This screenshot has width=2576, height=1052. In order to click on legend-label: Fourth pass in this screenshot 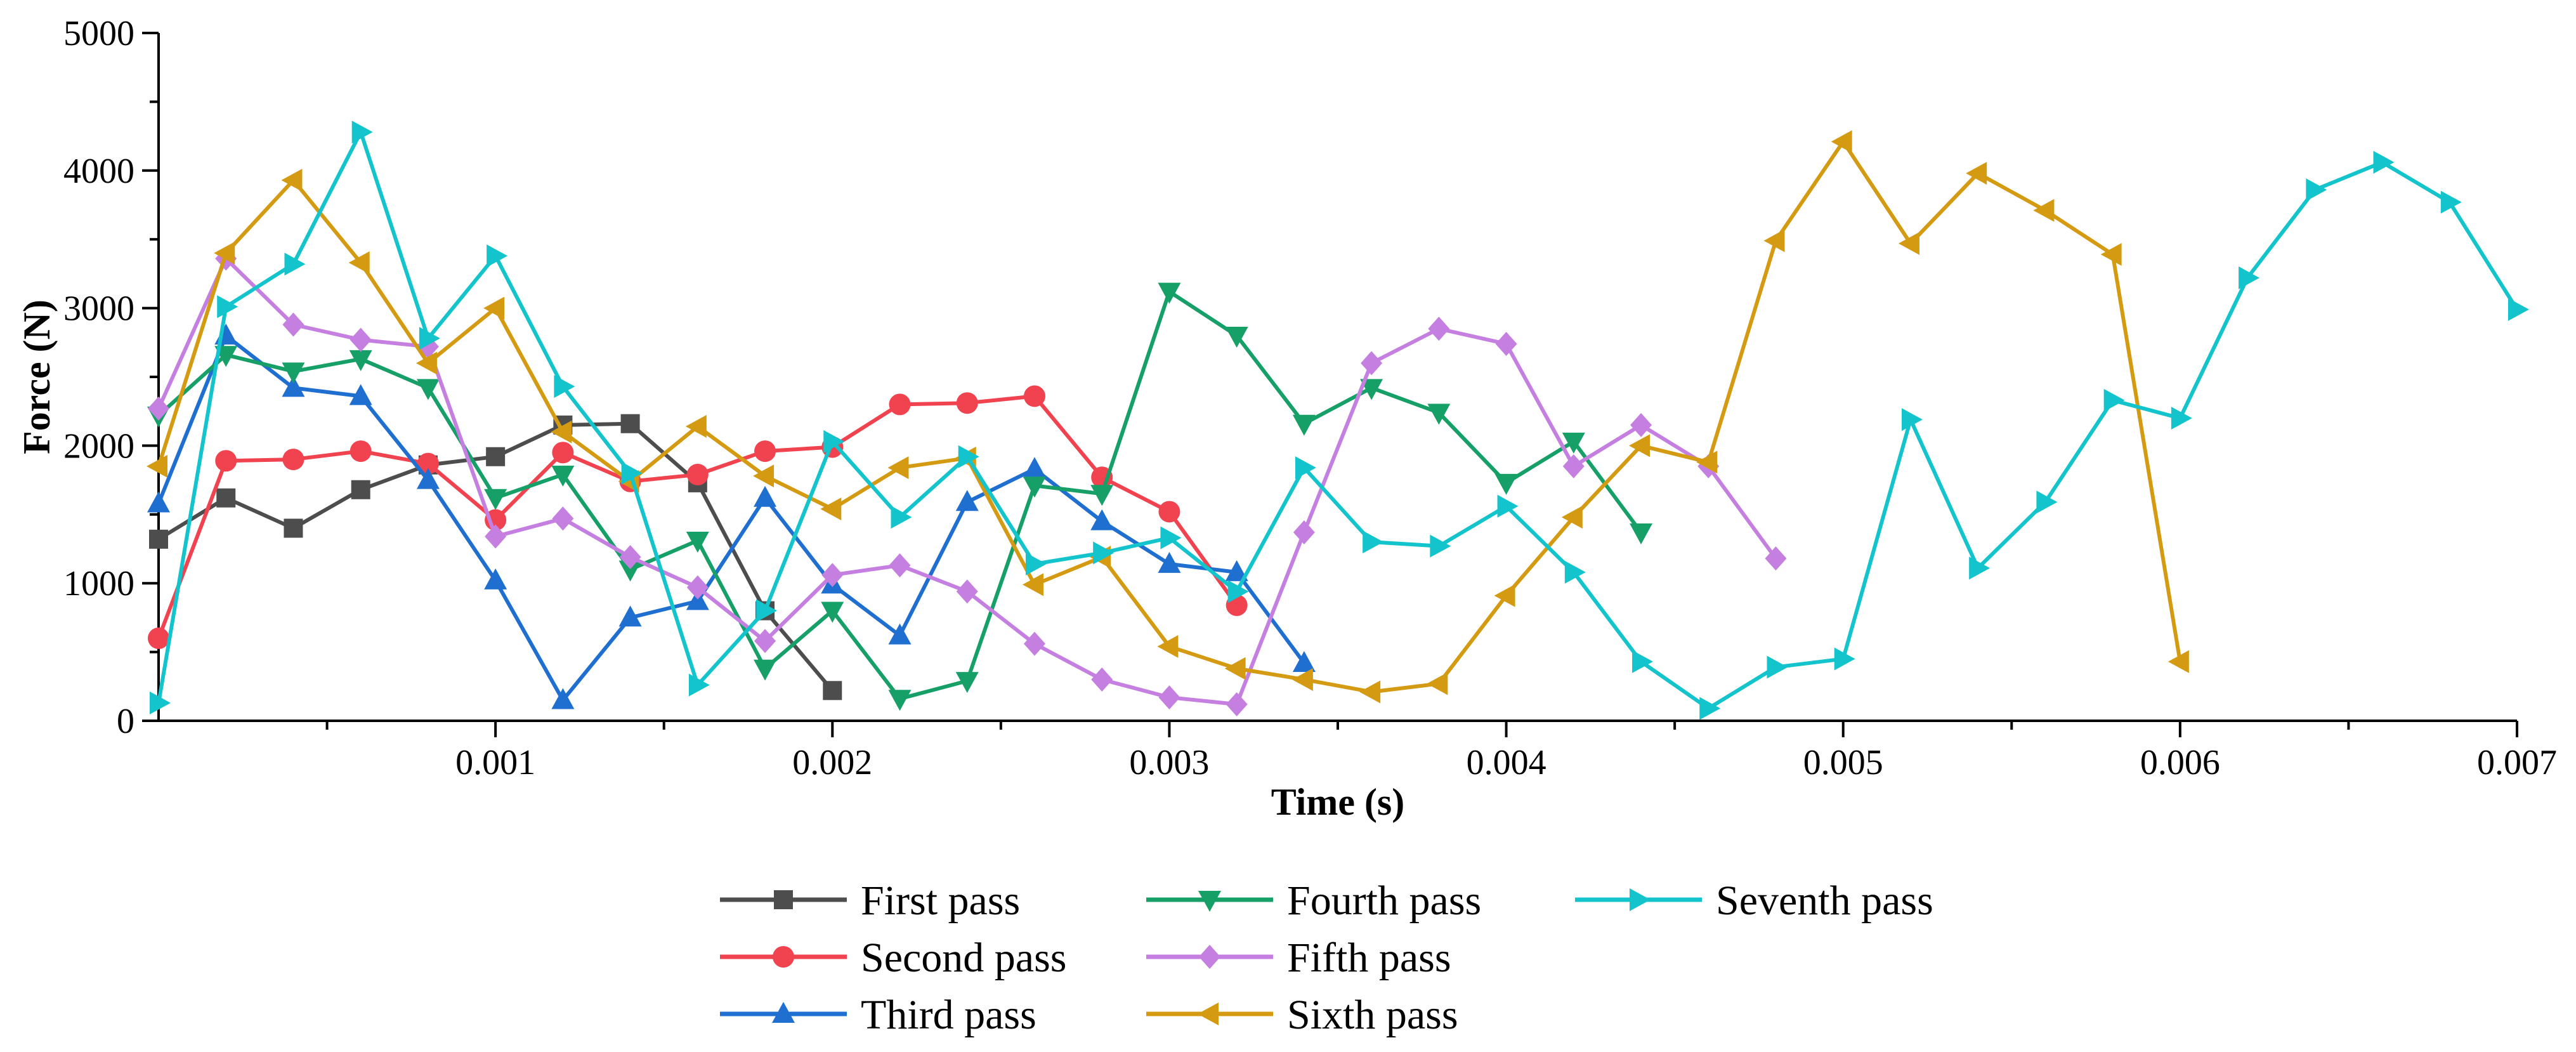, I will do `click(1384, 901)`.